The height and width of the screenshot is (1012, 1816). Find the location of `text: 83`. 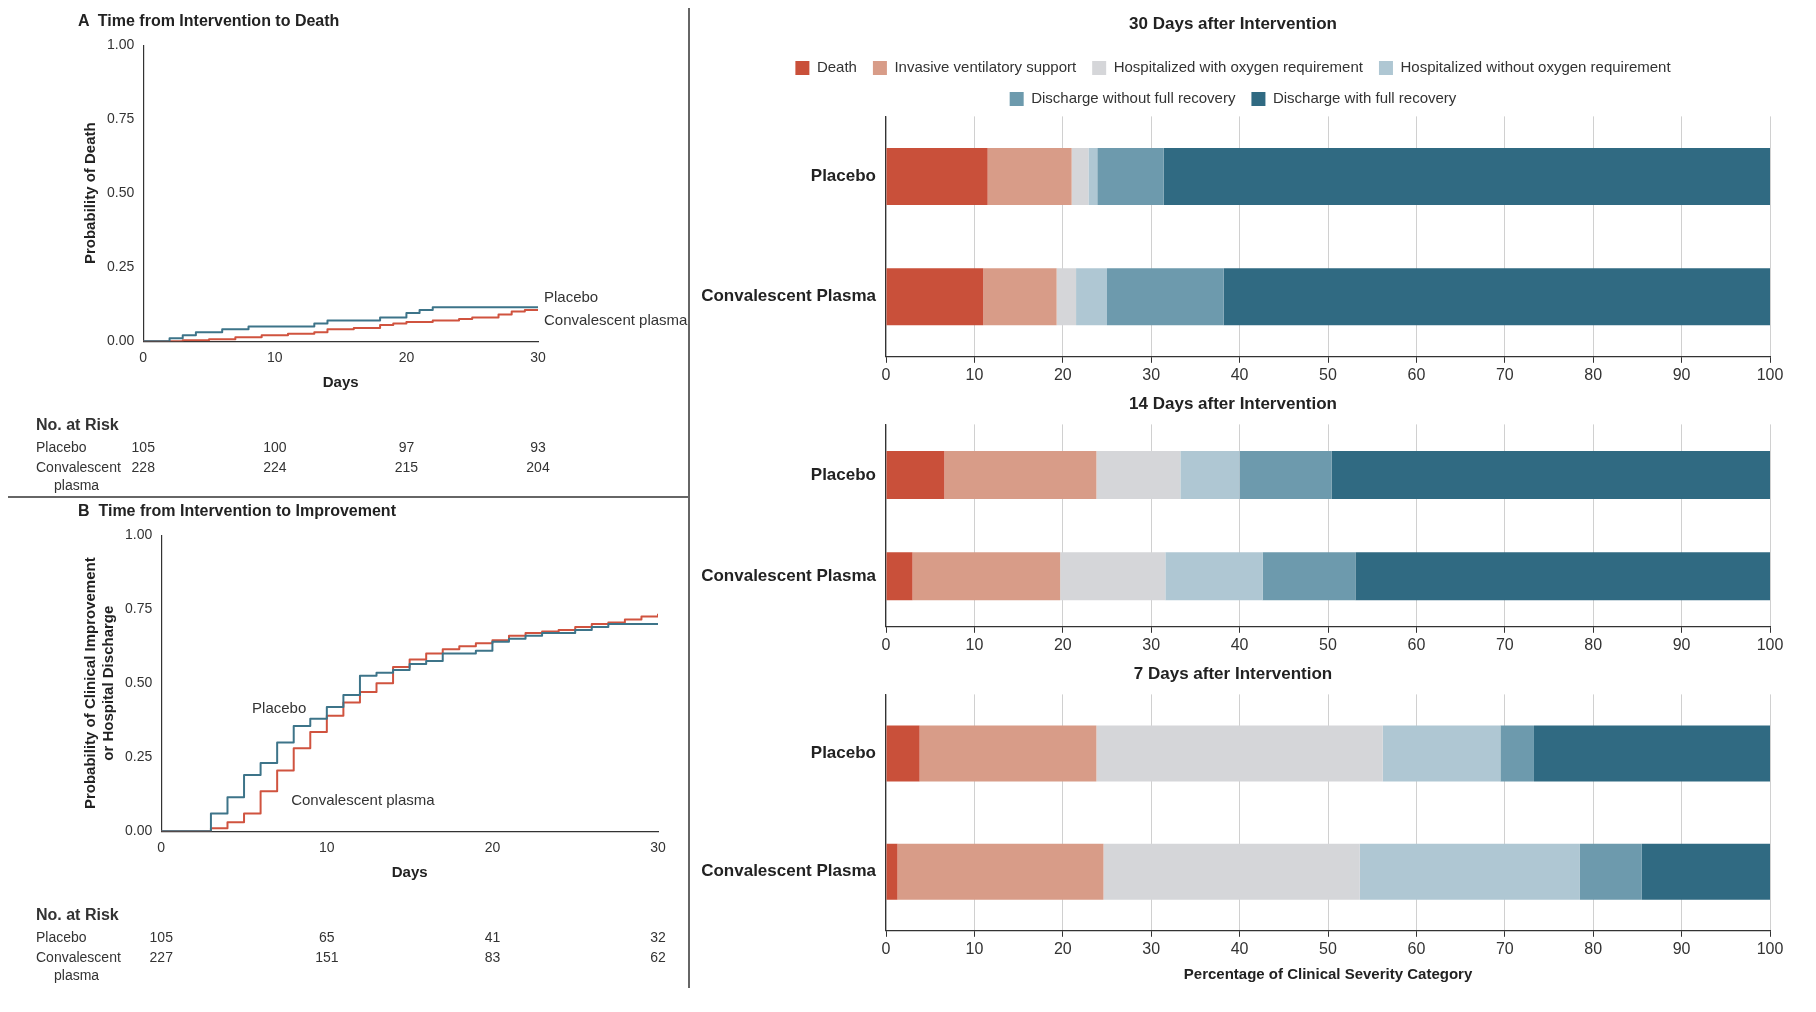

text: 83 is located at coordinates (492, 957).